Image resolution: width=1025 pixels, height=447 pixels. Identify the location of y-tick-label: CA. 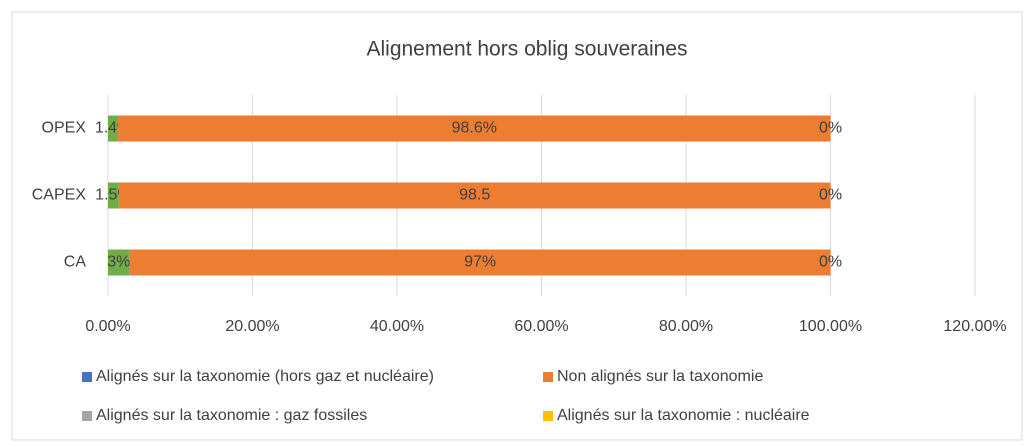
(75, 262).